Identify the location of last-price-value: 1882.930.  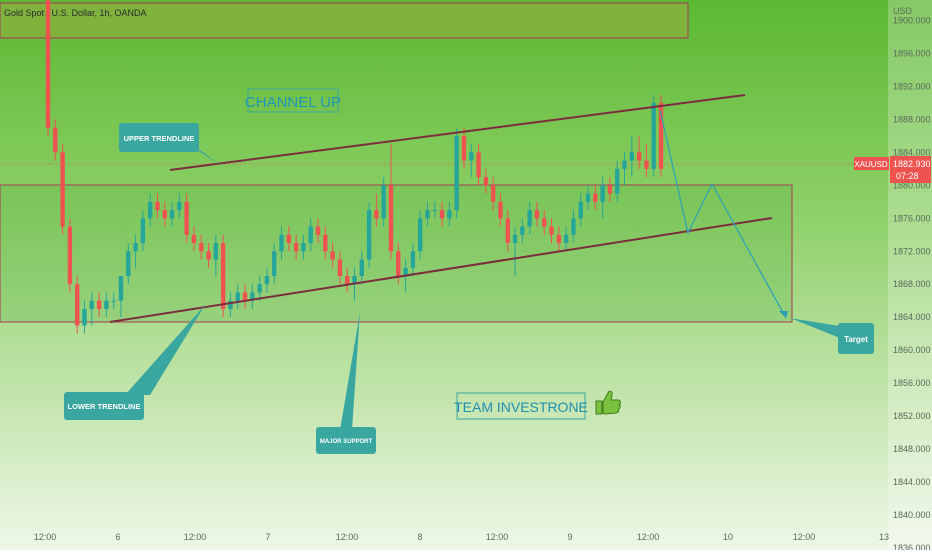
(912, 164).